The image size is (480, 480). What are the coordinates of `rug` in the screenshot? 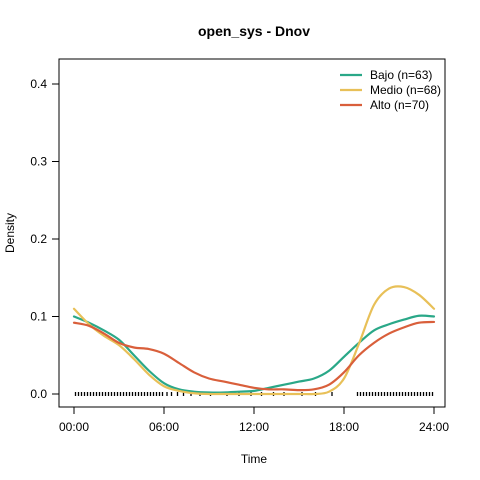 It's located at (254, 394).